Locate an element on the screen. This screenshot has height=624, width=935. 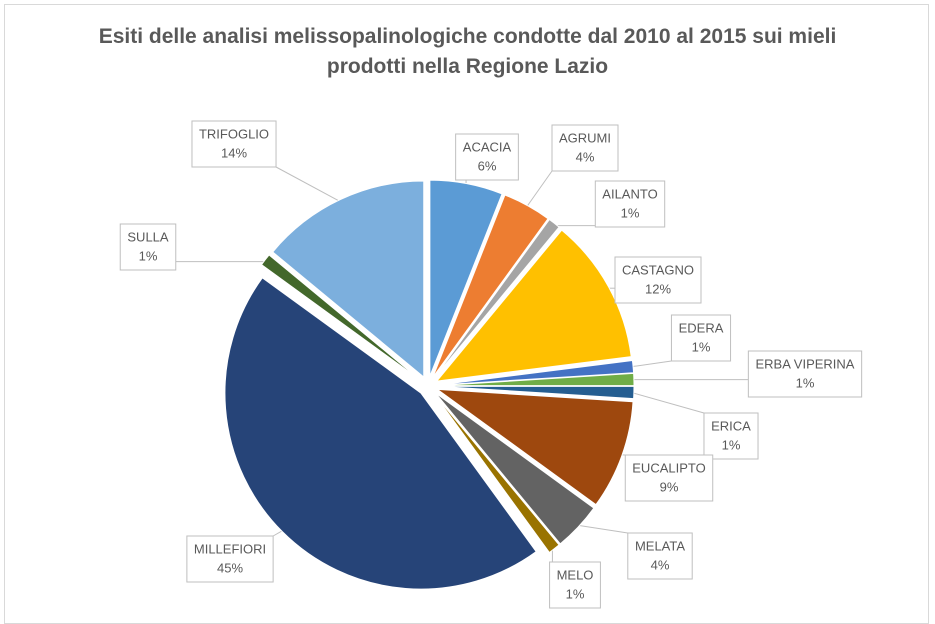
label-category: CASTAGNO is located at coordinates (658, 269).